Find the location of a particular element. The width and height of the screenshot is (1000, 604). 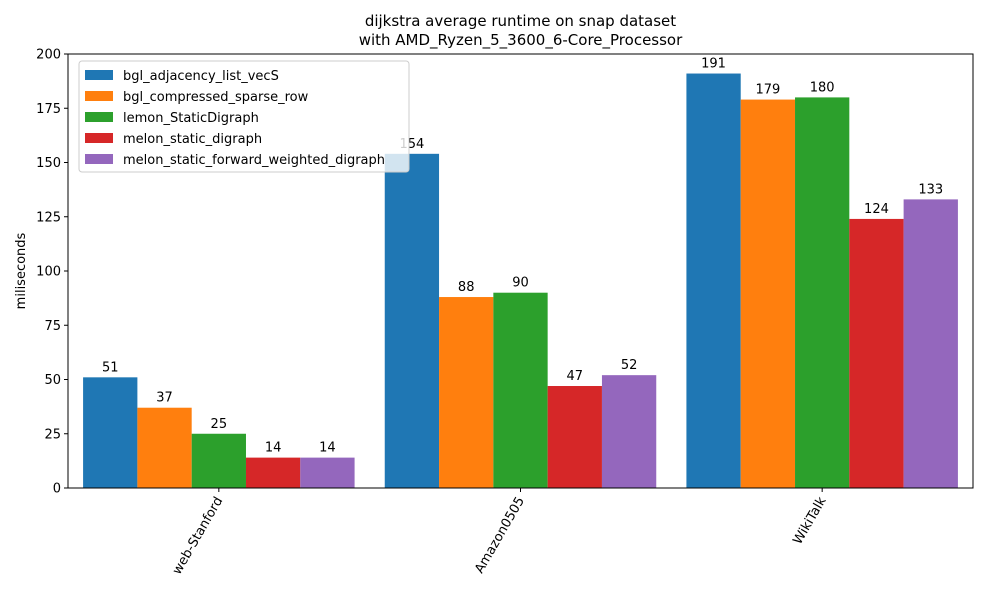

bar-value-label: 47 is located at coordinates (575, 376).